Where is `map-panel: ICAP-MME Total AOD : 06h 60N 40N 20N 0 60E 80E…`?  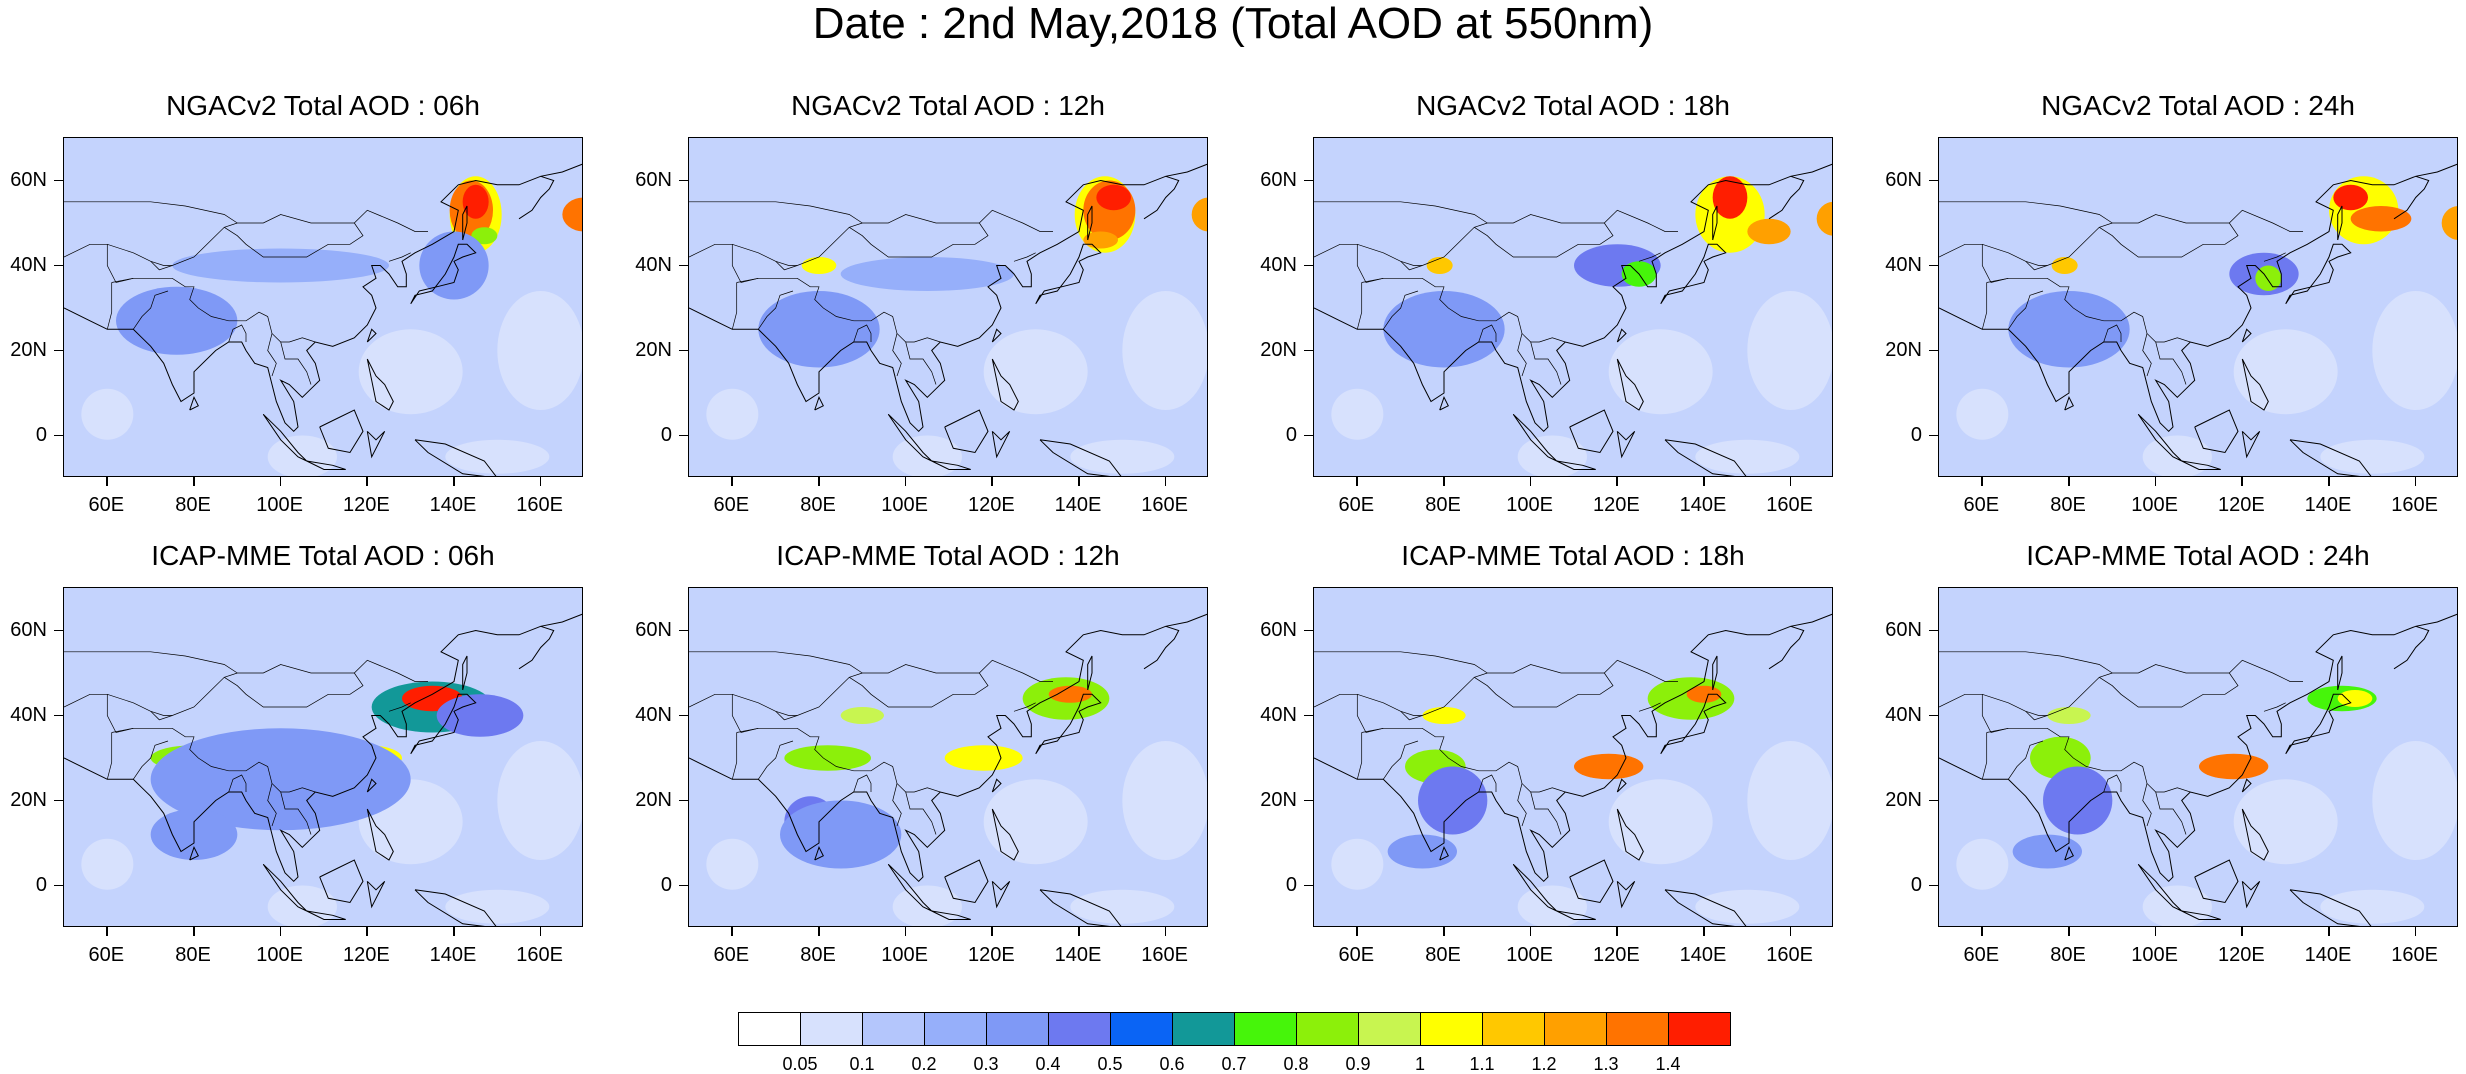 map-panel: ICAP-MME Total AOD : 06h 60N 40N 20N 0 60E 80E… is located at coordinates (296, 753).